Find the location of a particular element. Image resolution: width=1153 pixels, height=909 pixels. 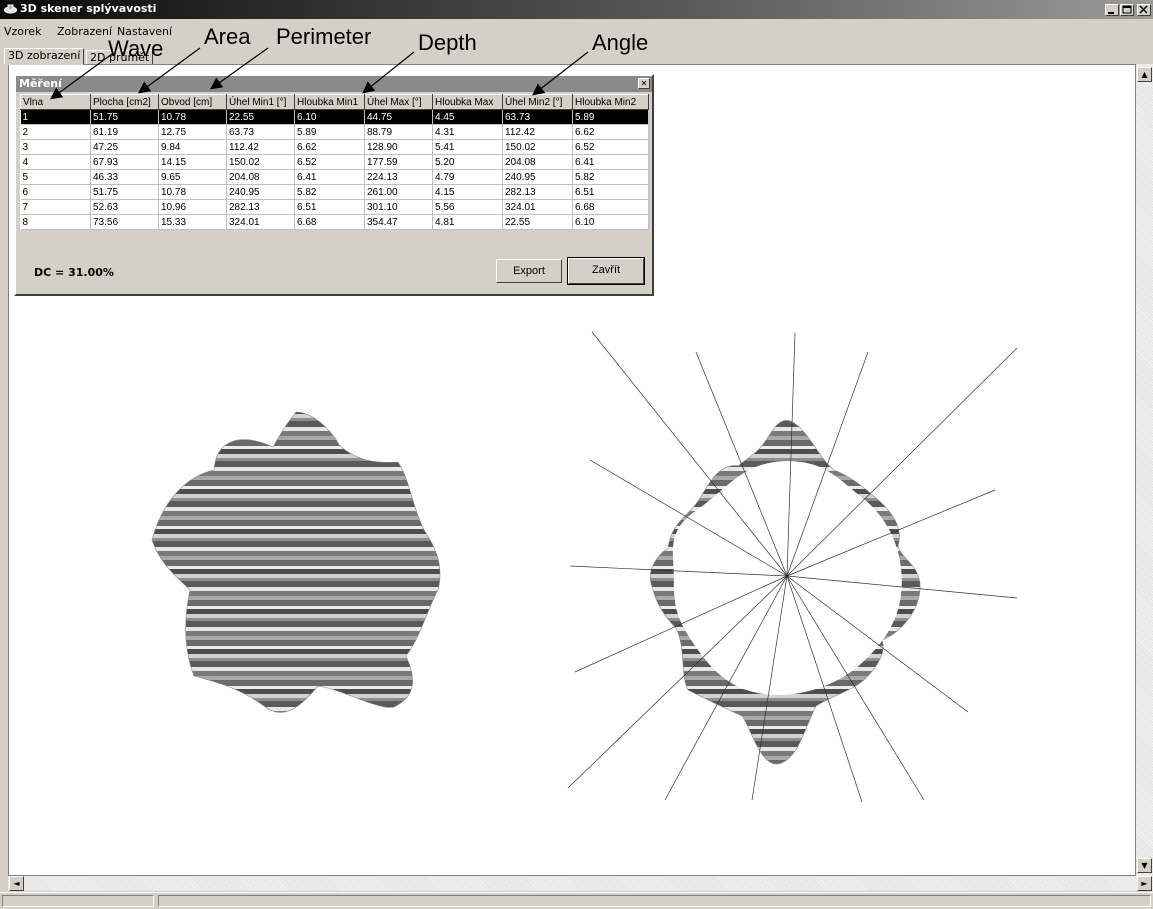

app-icon is located at coordinates (10, 9).